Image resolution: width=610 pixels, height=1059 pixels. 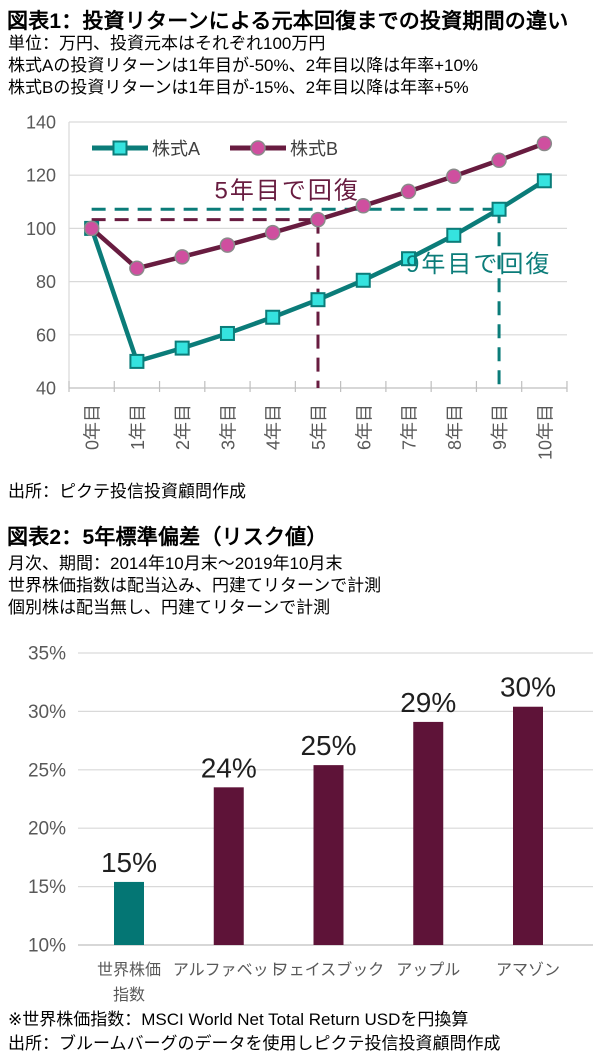 I want to click on bar-category-label: アマゾン, so click(x=528, y=970).